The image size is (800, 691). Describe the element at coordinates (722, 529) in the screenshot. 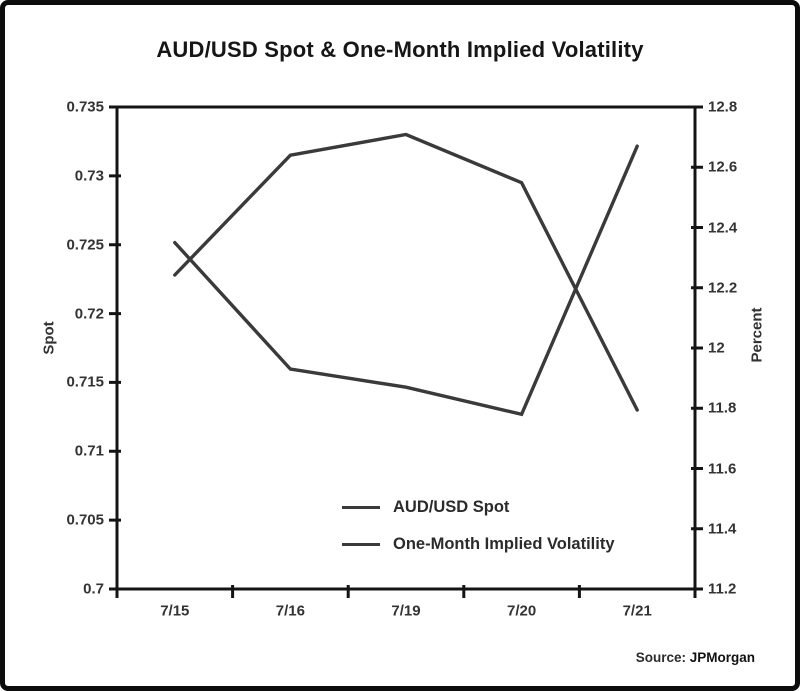

I see `y-right-tick-label: 11.4` at that location.